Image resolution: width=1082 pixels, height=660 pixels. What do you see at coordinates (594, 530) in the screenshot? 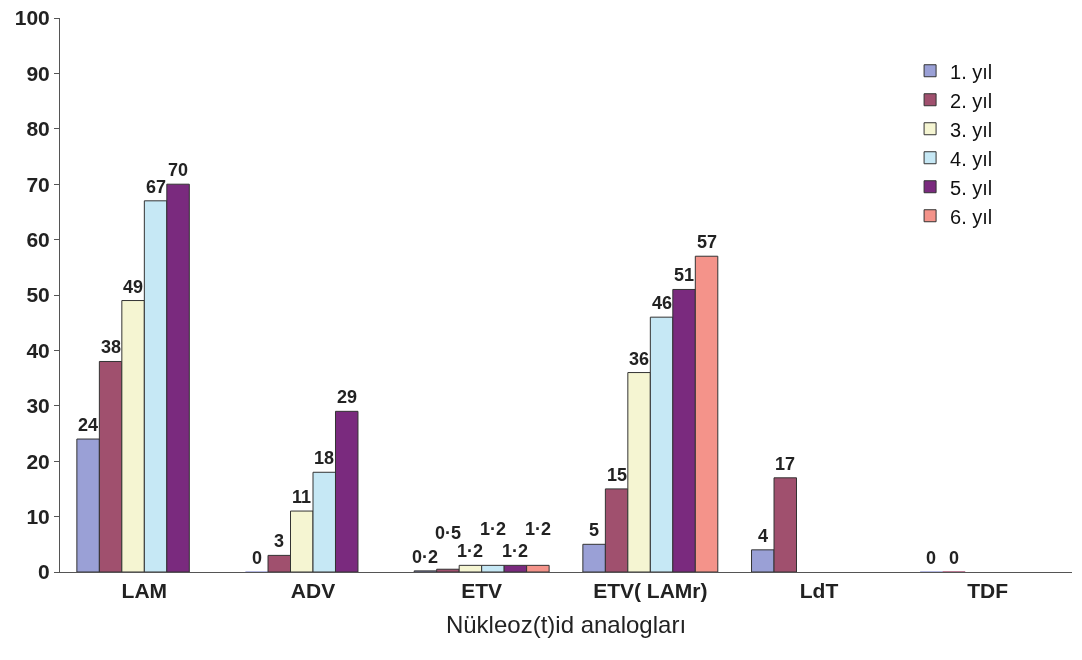
I see `data-label: 5` at bounding box center [594, 530].